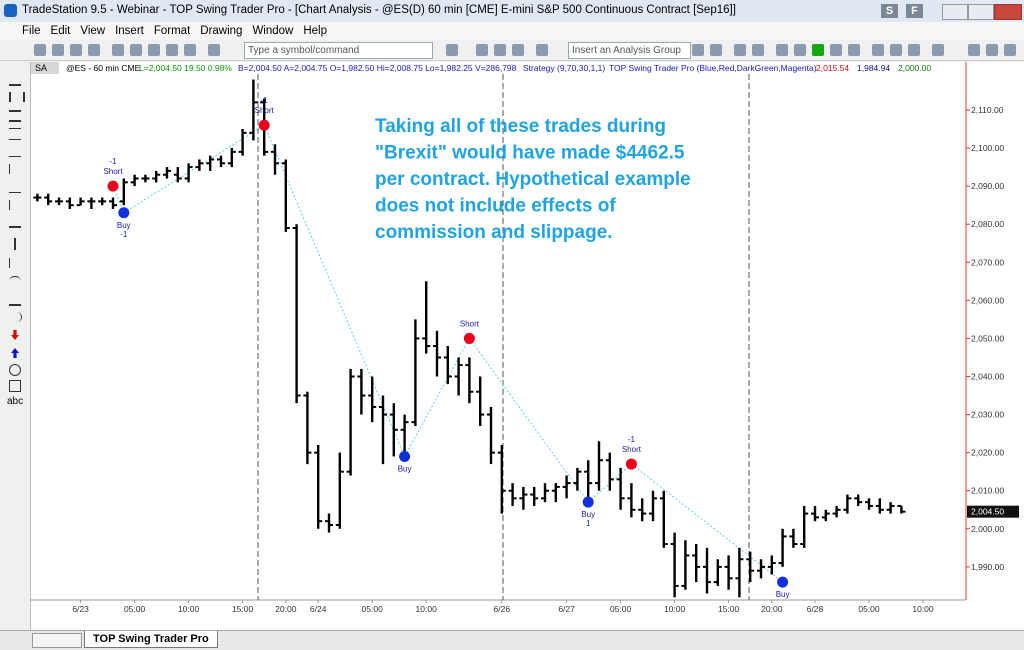 The height and width of the screenshot is (650, 1024). Describe the element at coordinates (93, 31) in the screenshot. I see `menu-item: View` at that location.